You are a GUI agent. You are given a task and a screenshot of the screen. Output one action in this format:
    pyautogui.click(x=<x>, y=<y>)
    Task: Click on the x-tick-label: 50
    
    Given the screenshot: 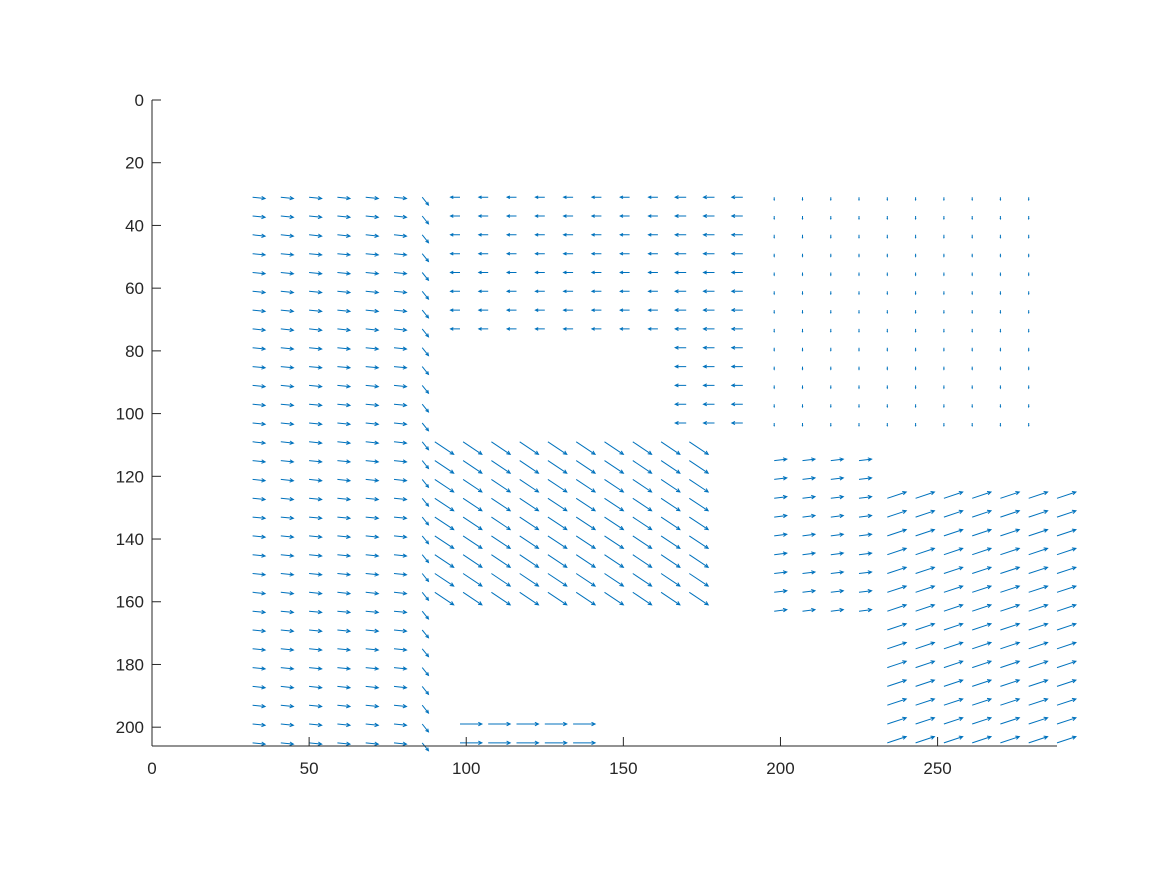 What is the action you would take?
    pyautogui.click(x=309, y=768)
    